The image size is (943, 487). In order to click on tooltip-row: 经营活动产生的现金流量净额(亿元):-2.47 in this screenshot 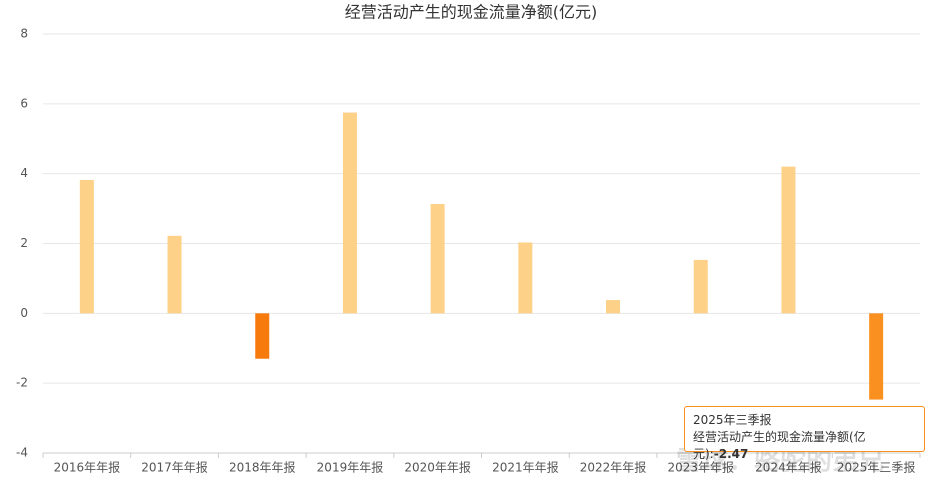, I will do `click(804, 446)`.